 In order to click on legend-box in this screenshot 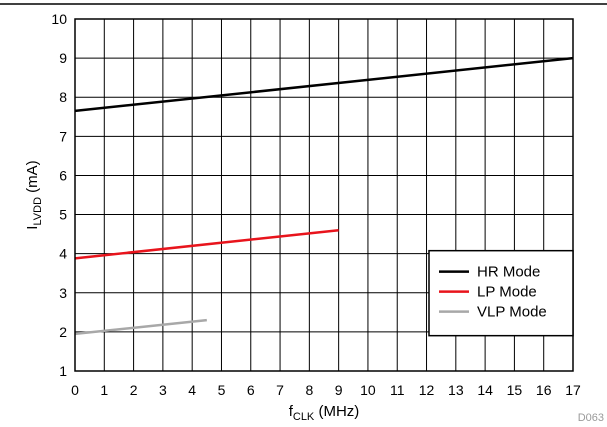, I will do `click(501, 293)`.